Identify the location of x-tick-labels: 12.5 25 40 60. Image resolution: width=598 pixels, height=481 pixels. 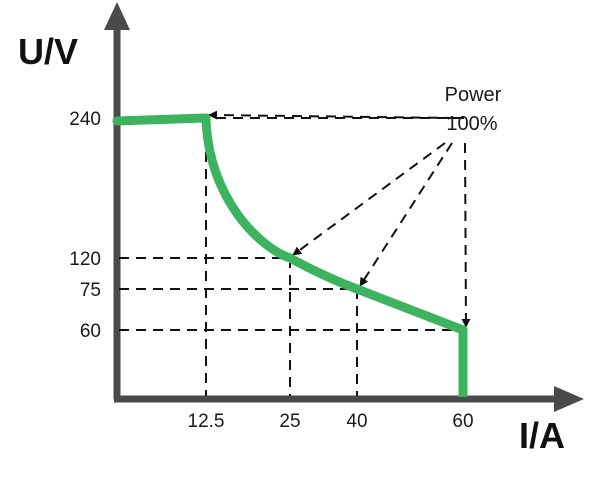
(331, 421).